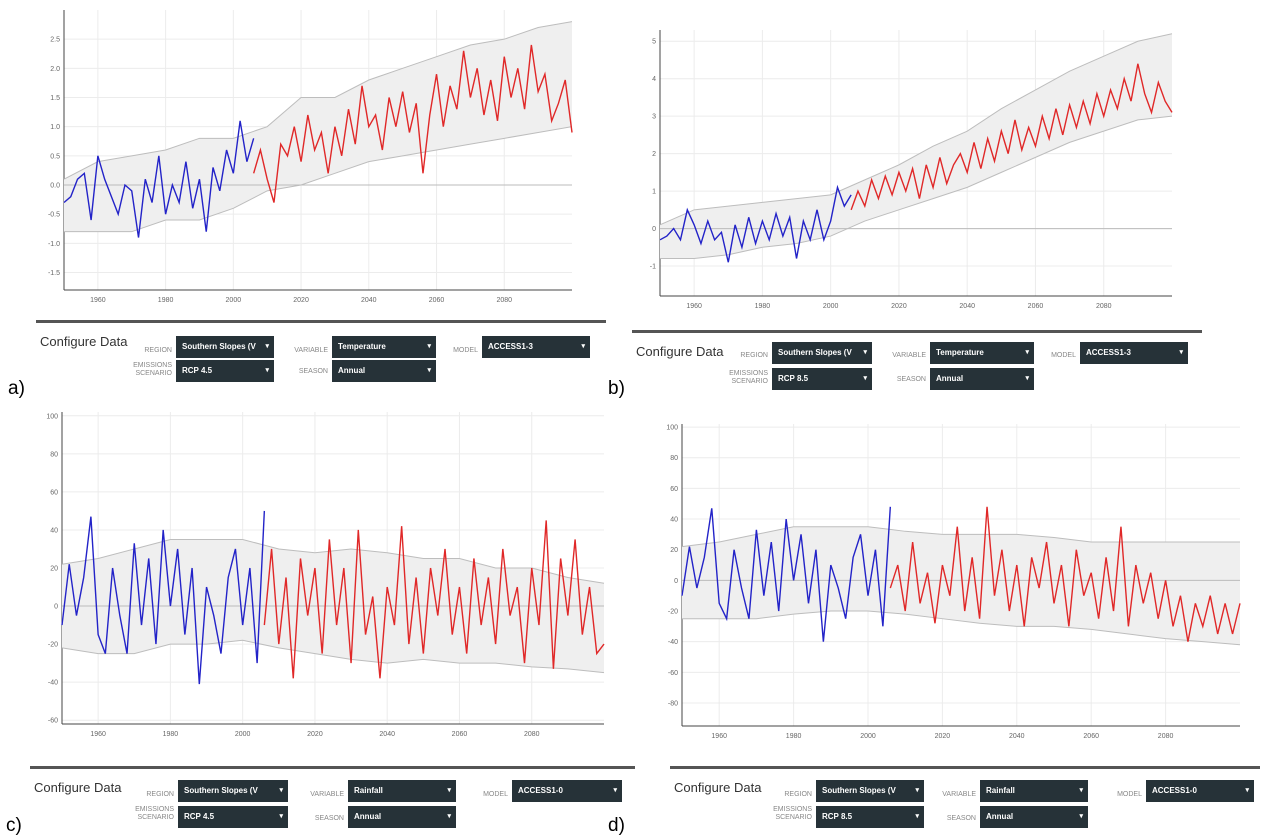 The width and height of the screenshot is (1263, 840). Describe the element at coordinates (55, 69) in the screenshot. I see `y-tick-label: 2.0` at that location.